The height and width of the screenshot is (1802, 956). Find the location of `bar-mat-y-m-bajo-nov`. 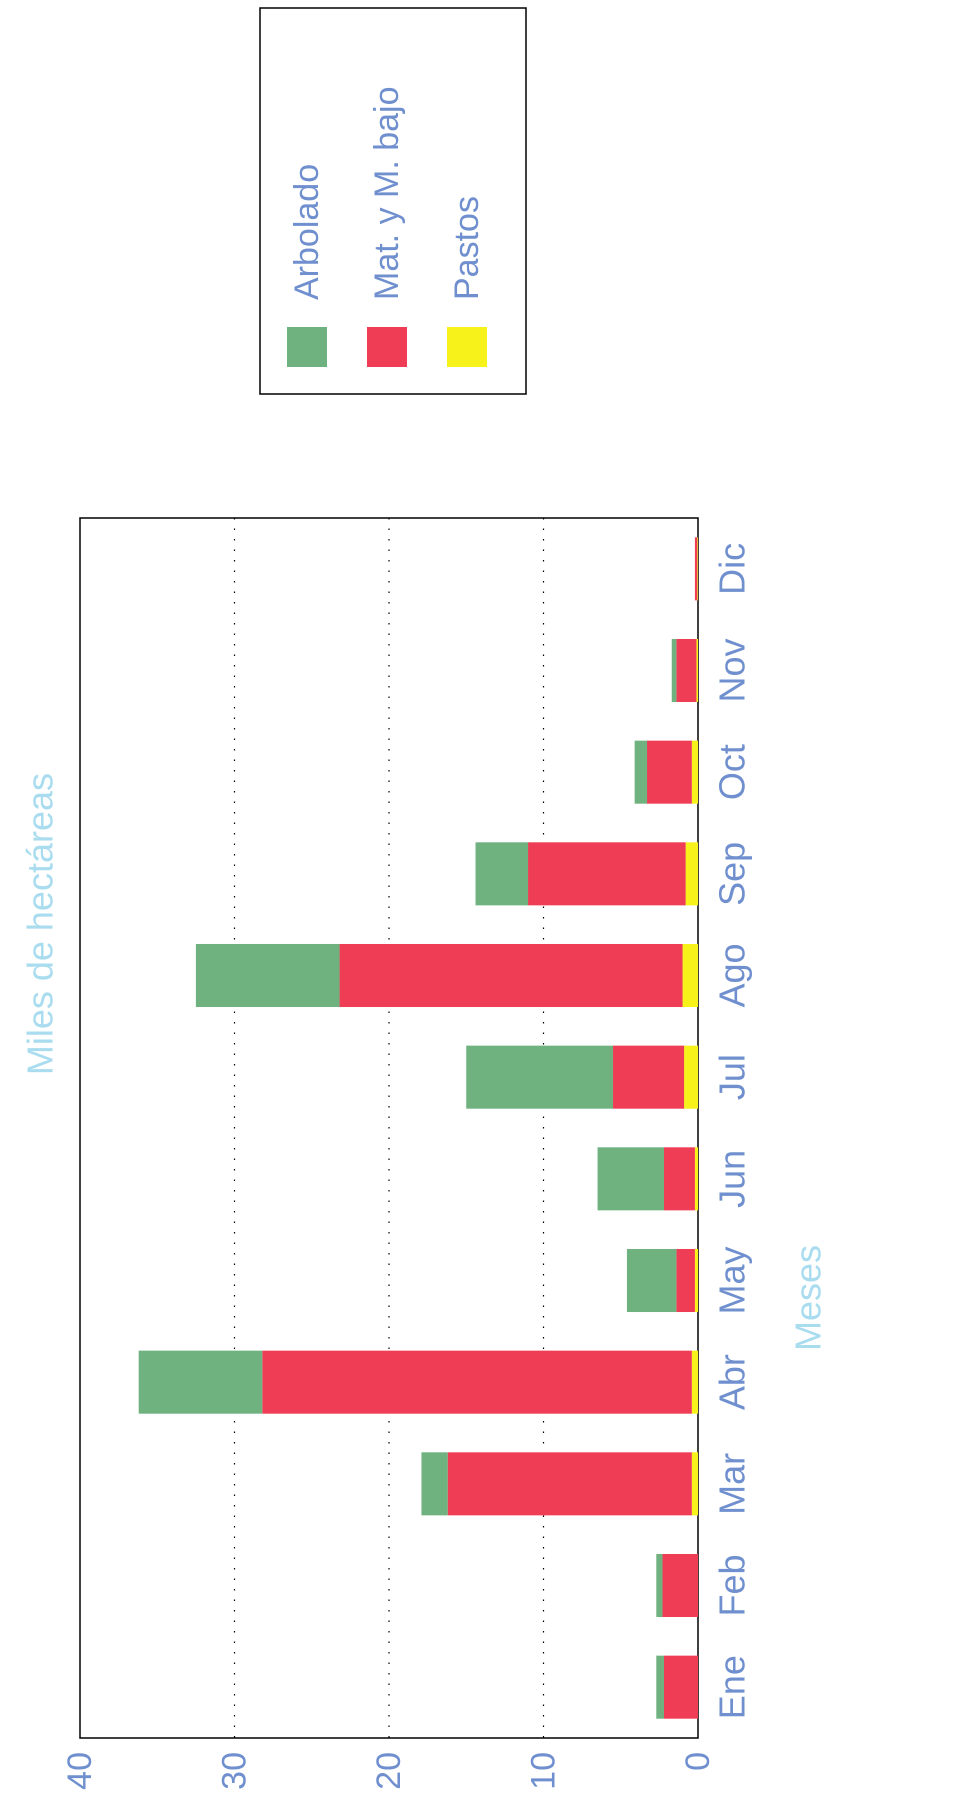

bar-mat-y-m-bajo-nov is located at coordinates (686, 670).